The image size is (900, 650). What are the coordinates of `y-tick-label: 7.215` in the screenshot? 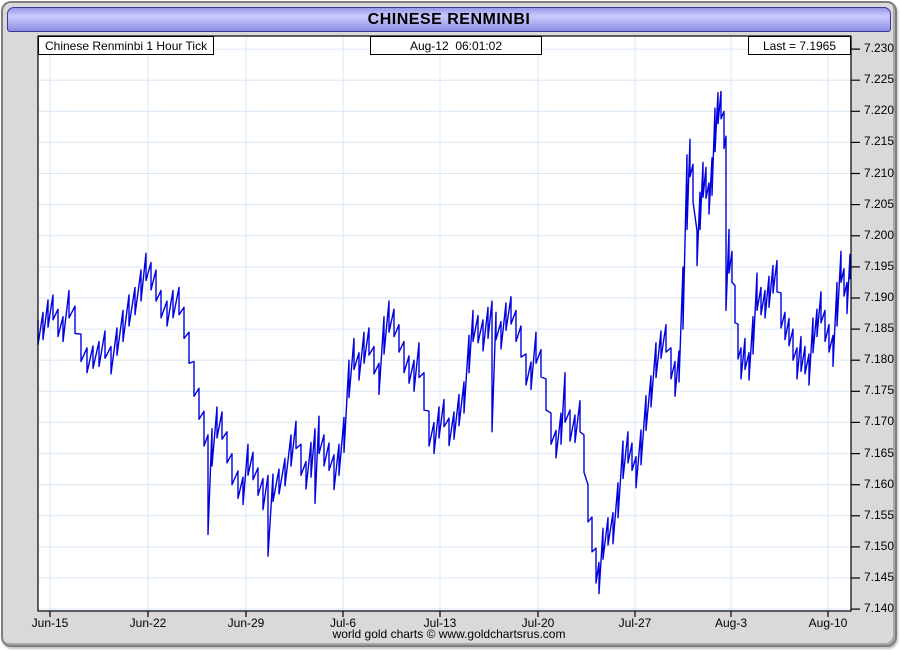 It's located at (879, 141).